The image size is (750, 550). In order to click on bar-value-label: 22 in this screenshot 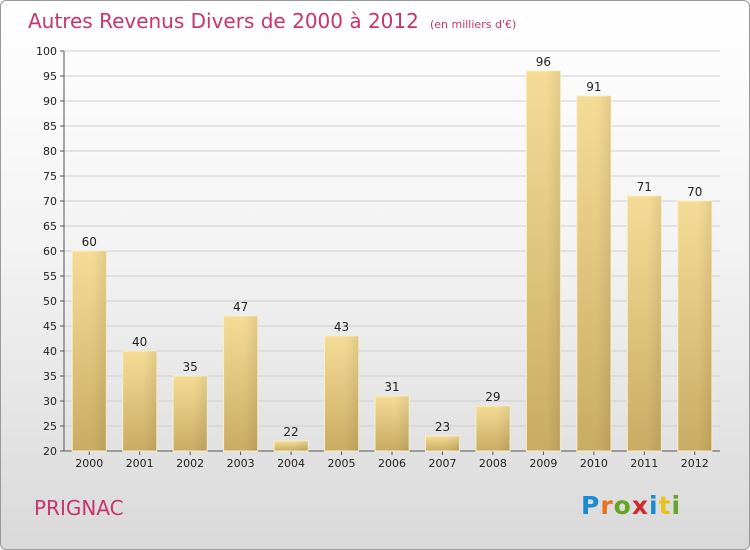, I will do `click(290, 432)`.